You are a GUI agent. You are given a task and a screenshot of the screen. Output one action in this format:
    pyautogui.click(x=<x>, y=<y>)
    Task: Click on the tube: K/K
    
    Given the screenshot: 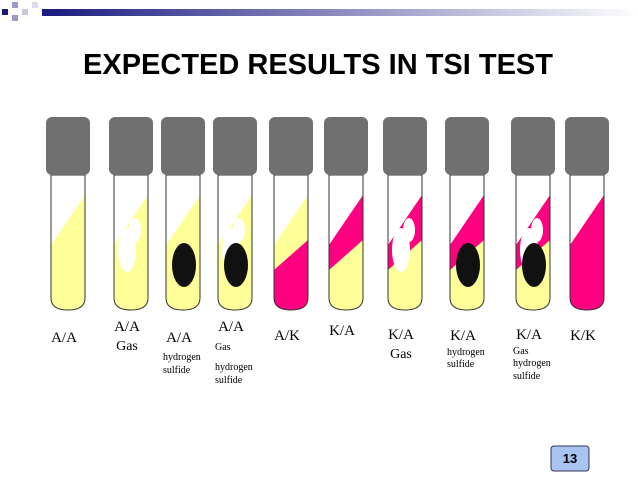 What is the action you would take?
    pyautogui.click(x=587, y=230)
    